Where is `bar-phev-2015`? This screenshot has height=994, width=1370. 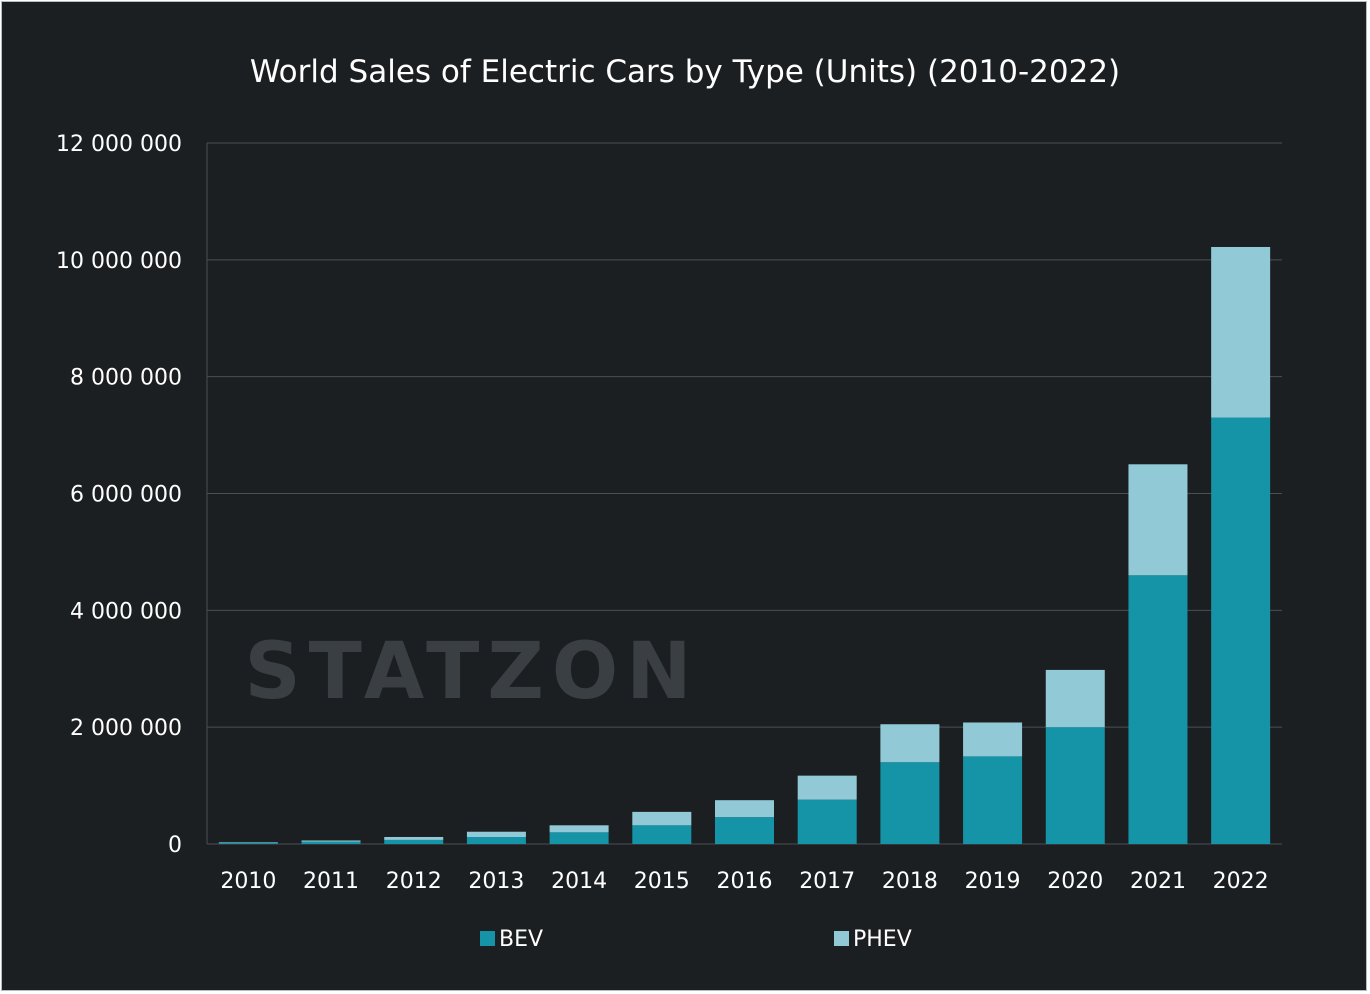 bar-phev-2015 is located at coordinates (662, 818).